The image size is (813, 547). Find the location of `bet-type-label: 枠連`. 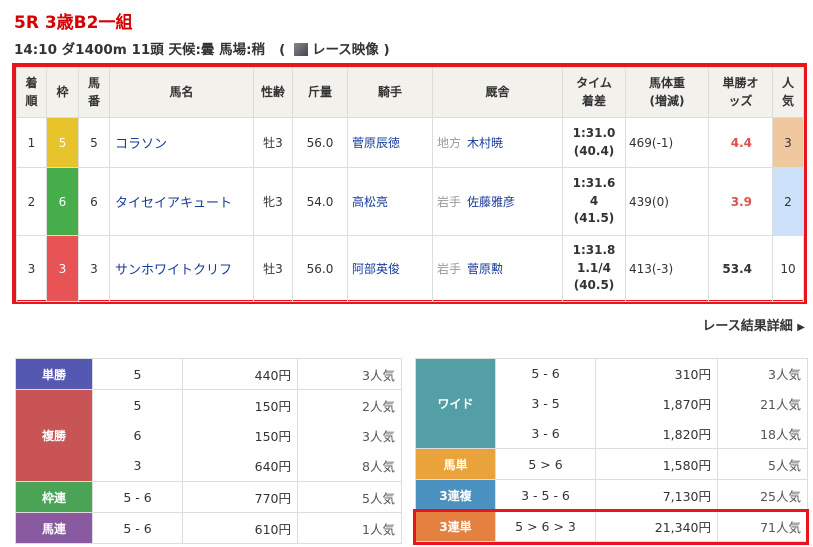

bet-type-label: 枠連 is located at coordinates (54, 497).